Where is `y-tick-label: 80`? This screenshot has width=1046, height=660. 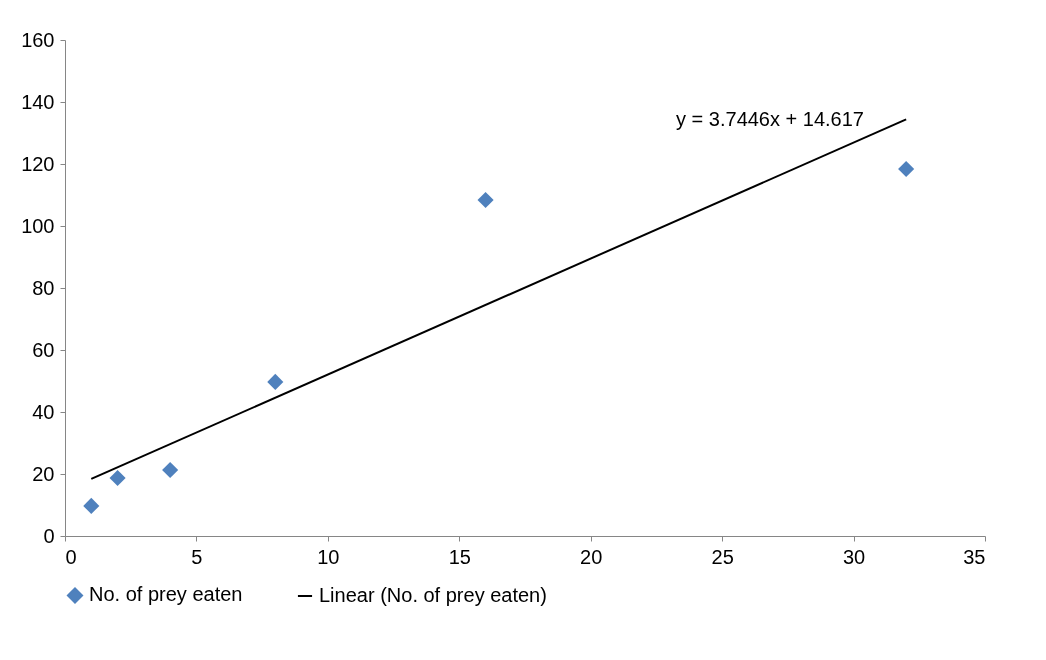
y-tick-label: 80 is located at coordinates (43, 287).